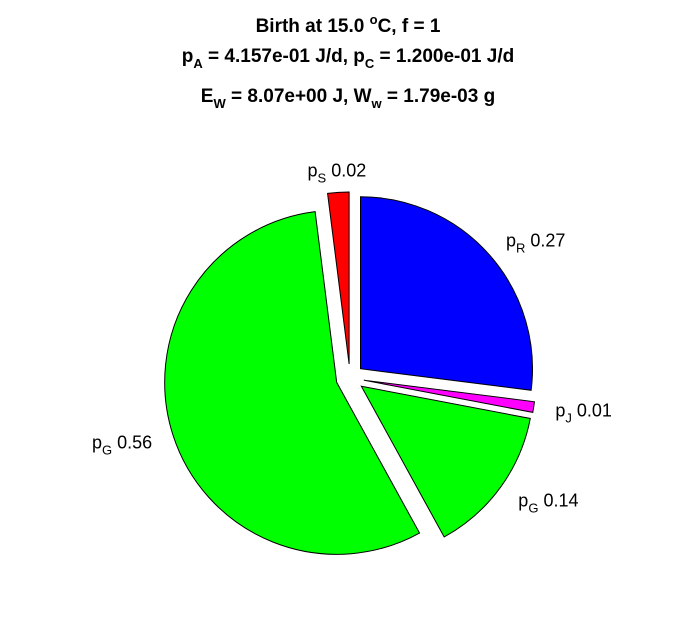 Image resolution: width=696 pixels, height=618 pixels. I want to click on slice-label-g-3: pG 0.56, so click(122, 444).